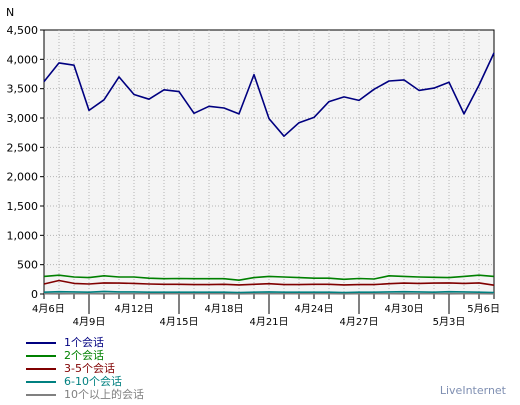 This screenshot has width=520, height=405. I want to click on y-tick-label: 1,500, so click(23, 206).